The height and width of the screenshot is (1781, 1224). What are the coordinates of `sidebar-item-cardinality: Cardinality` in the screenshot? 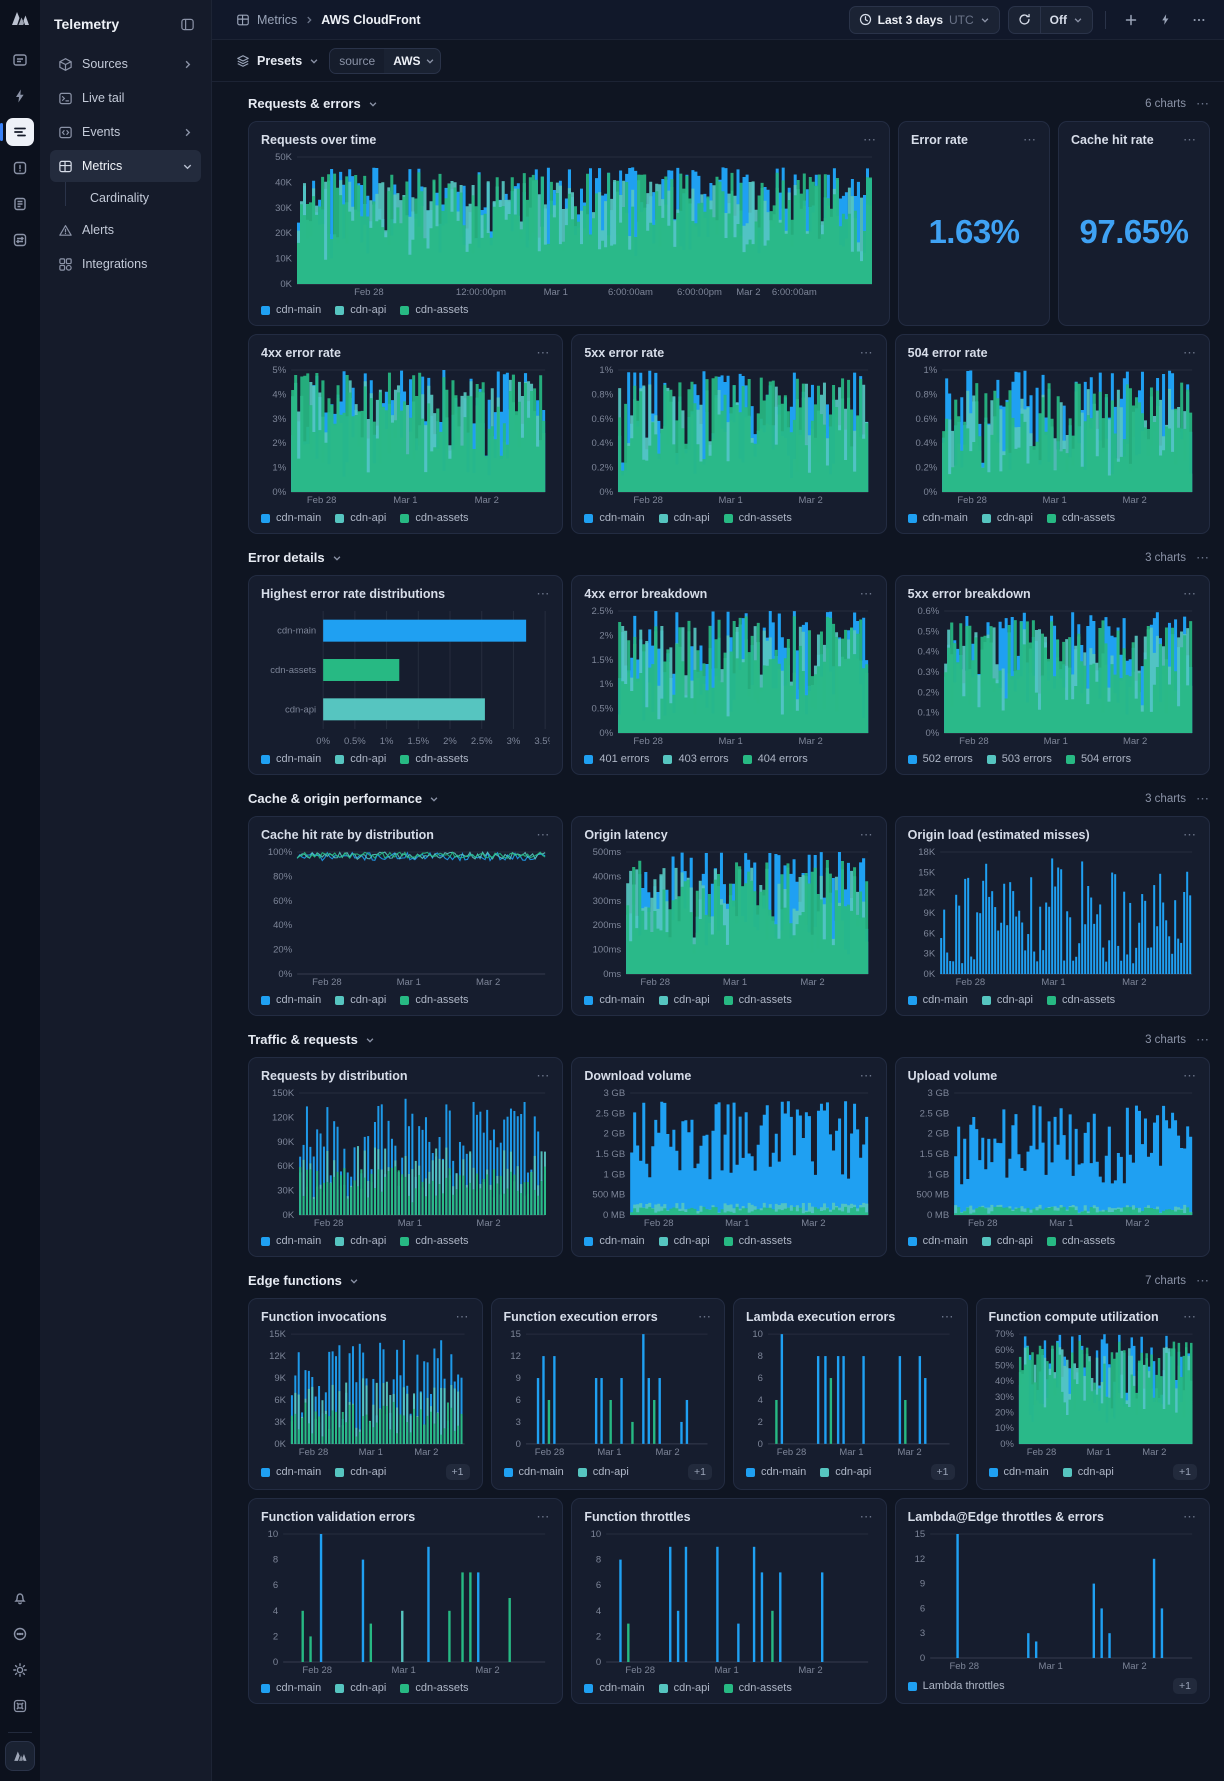 It's located at (120, 198).